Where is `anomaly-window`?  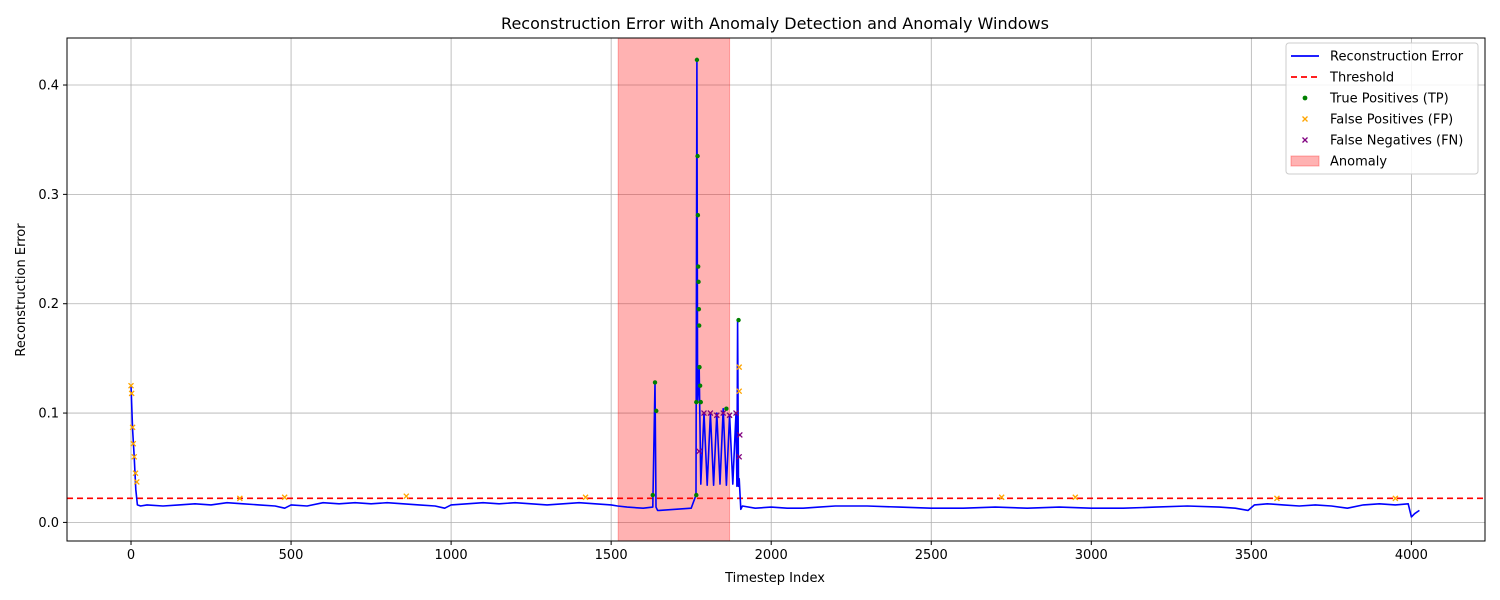 anomaly-window is located at coordinates (674, 289).